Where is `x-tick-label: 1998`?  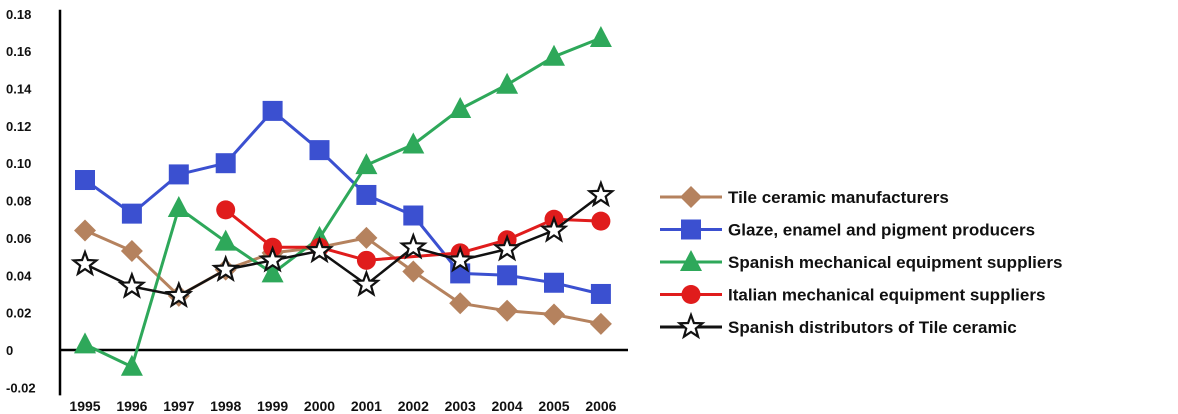
x-tick-label: 1998 is located at coordinates (225, 406).